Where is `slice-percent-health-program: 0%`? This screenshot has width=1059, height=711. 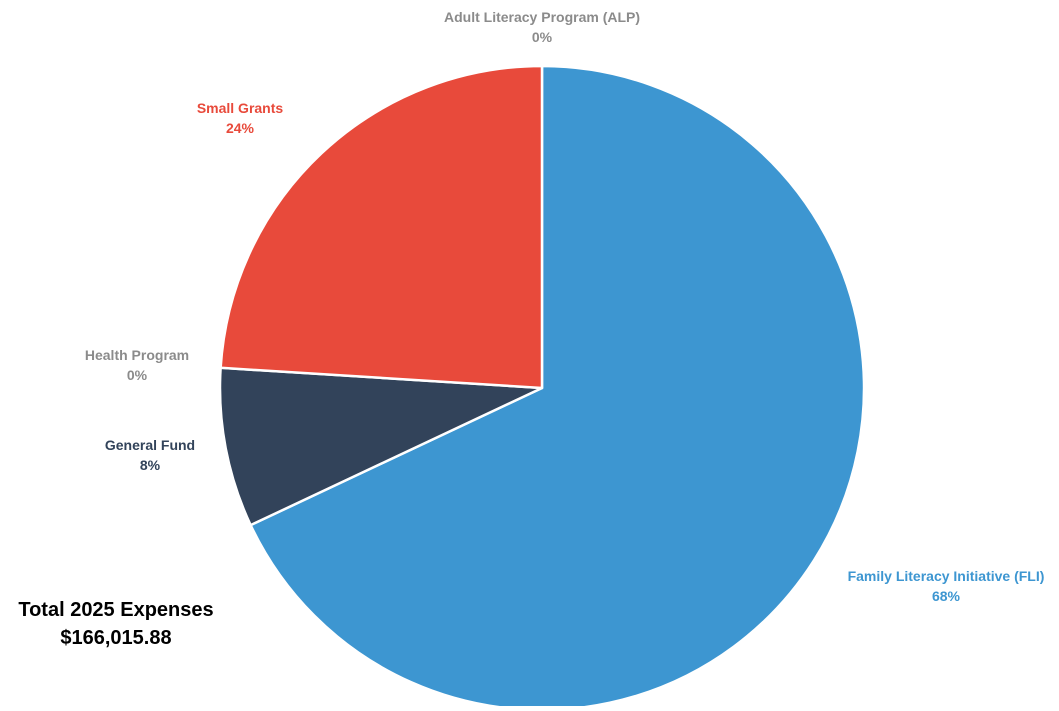 slice-percent-health-program: 0% is located at coordinates (137, 375).